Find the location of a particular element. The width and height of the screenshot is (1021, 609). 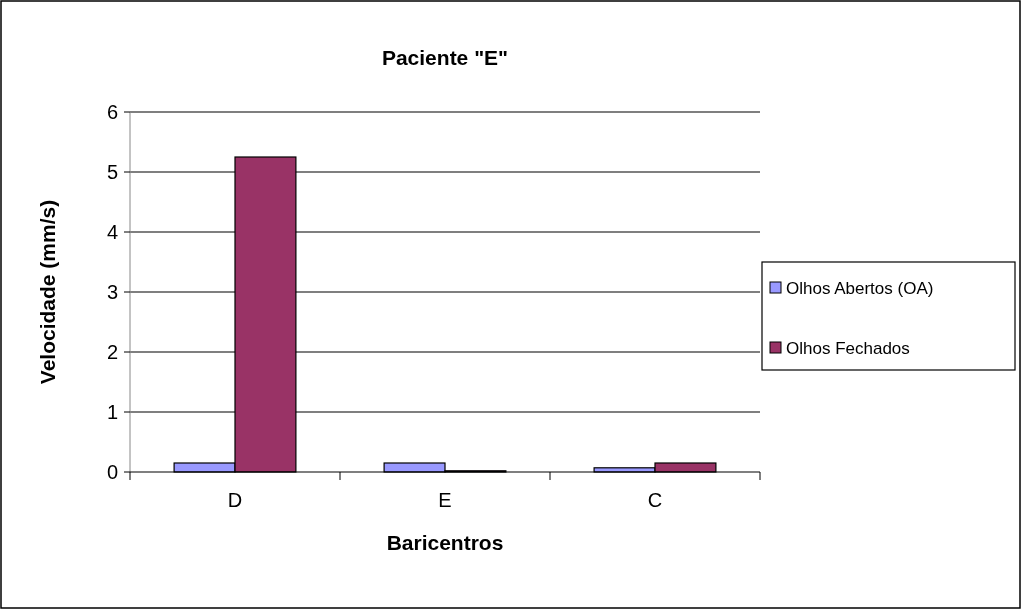

y-tick-label: 4 is located at coordinates (112, 232).